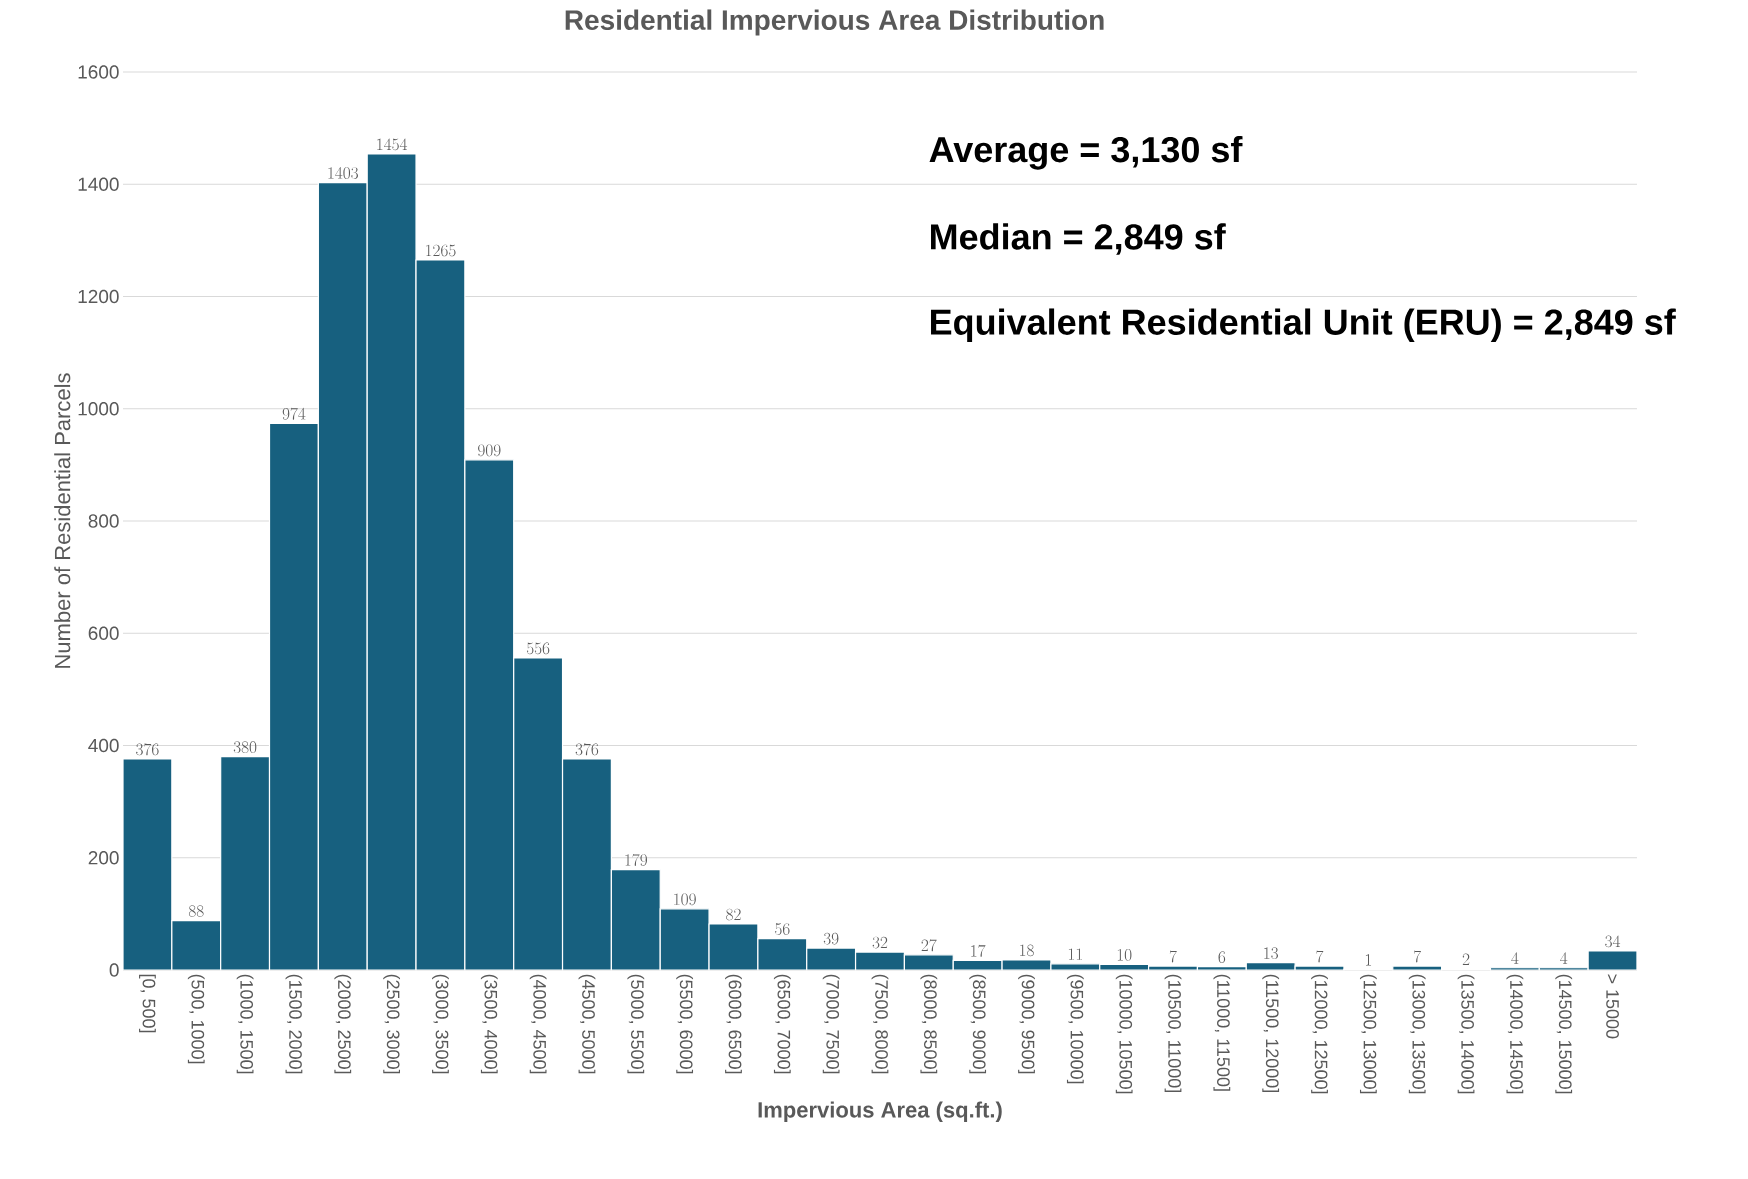 The height and width of the screenshot is (1179, 1748). What do you see at coordinates (147, 1003) in the screenshot?
I see `x-tick-label: [0, 500]` at bounding box center [147, 1003].